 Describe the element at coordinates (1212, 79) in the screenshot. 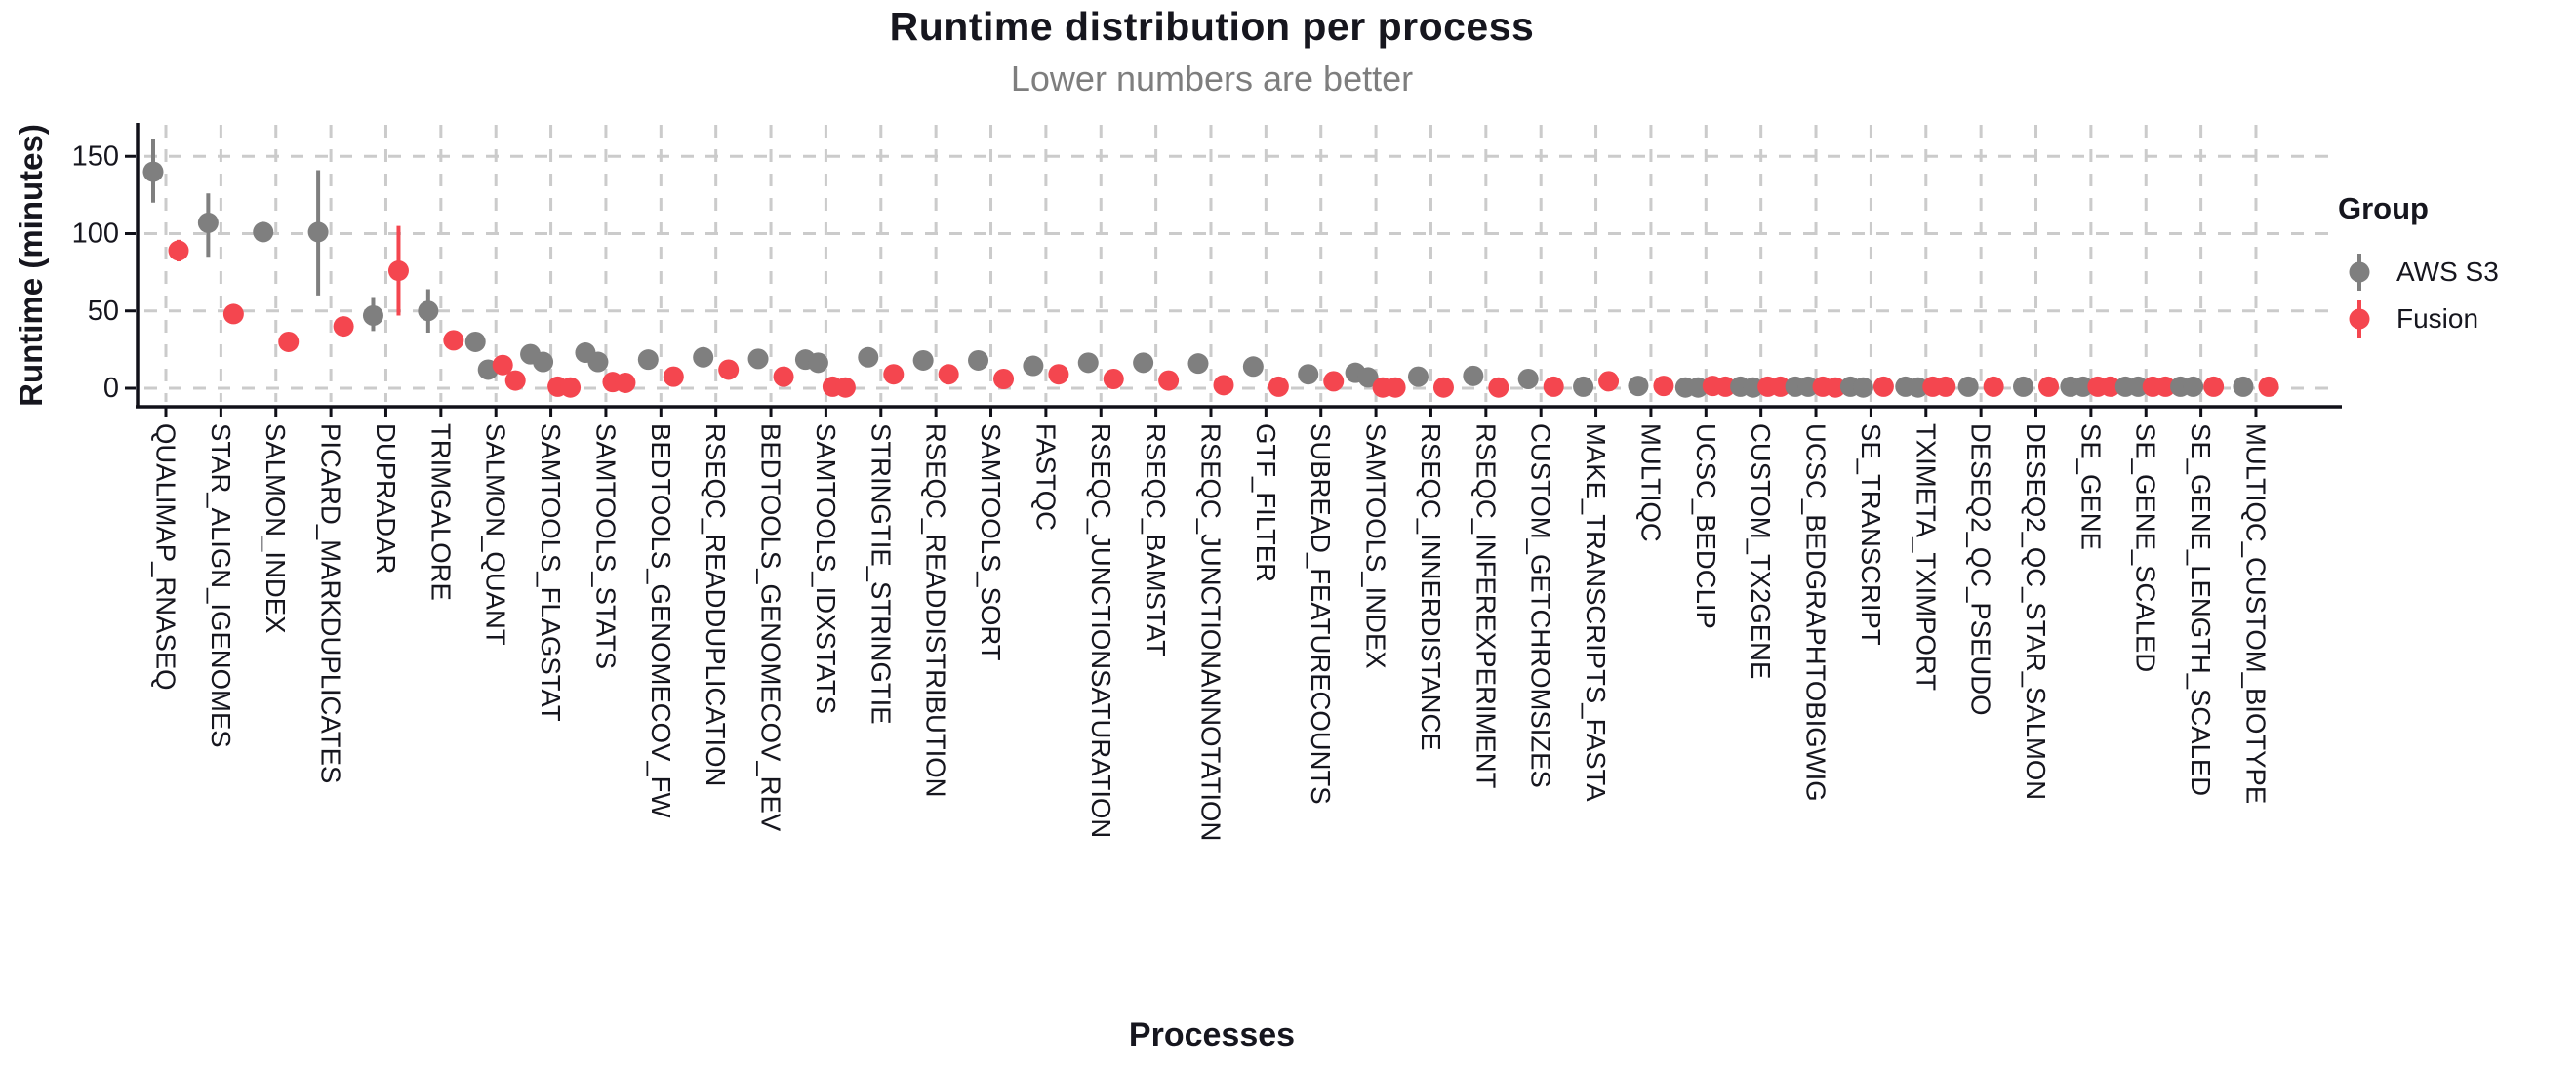

I see `chart-subtitle: Lower numbers are better` at that location.